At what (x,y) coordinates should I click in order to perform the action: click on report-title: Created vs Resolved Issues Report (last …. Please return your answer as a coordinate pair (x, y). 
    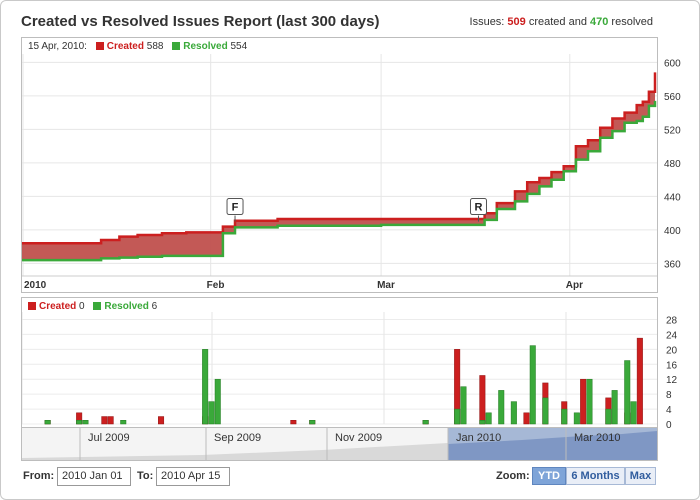
    Looking at the image, I should click on (200, 21).